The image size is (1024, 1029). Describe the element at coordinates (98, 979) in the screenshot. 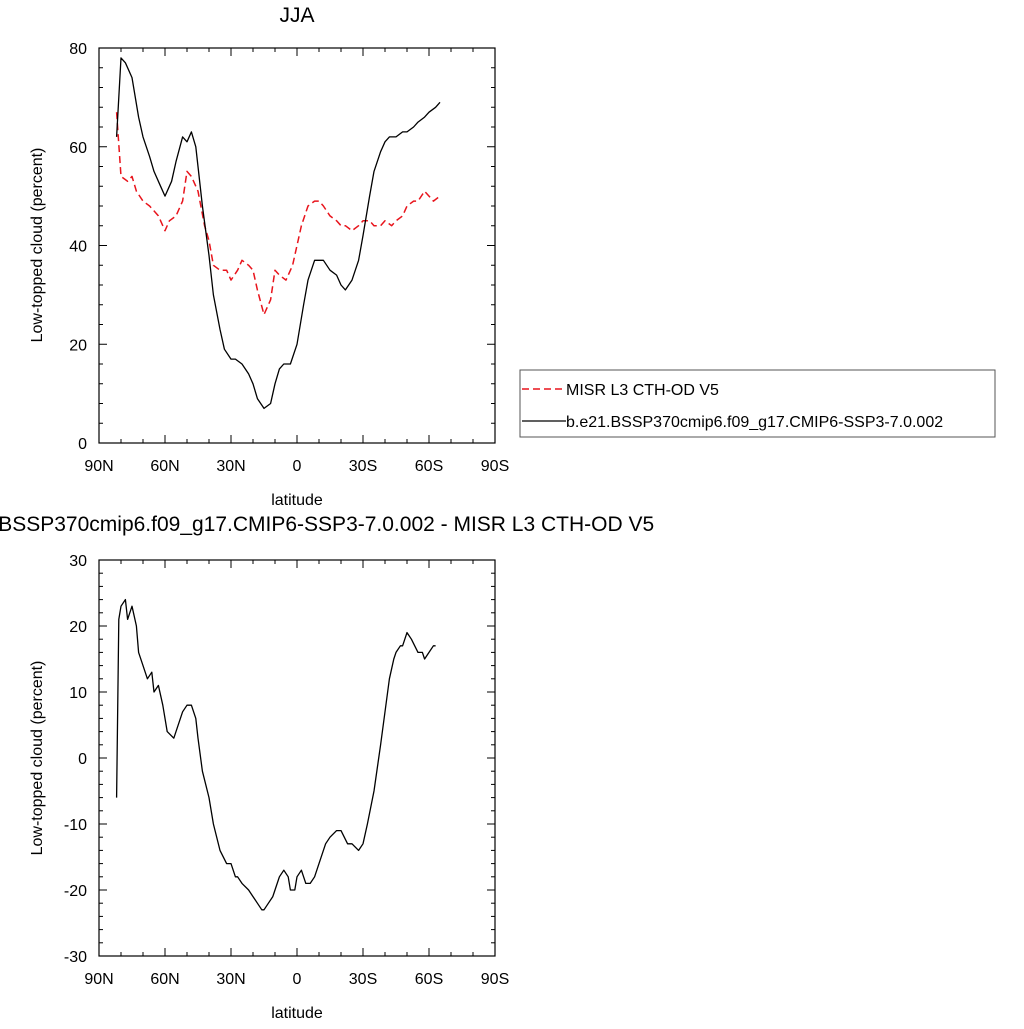

I see `bottom-x-tick-label: 90N` at that location.